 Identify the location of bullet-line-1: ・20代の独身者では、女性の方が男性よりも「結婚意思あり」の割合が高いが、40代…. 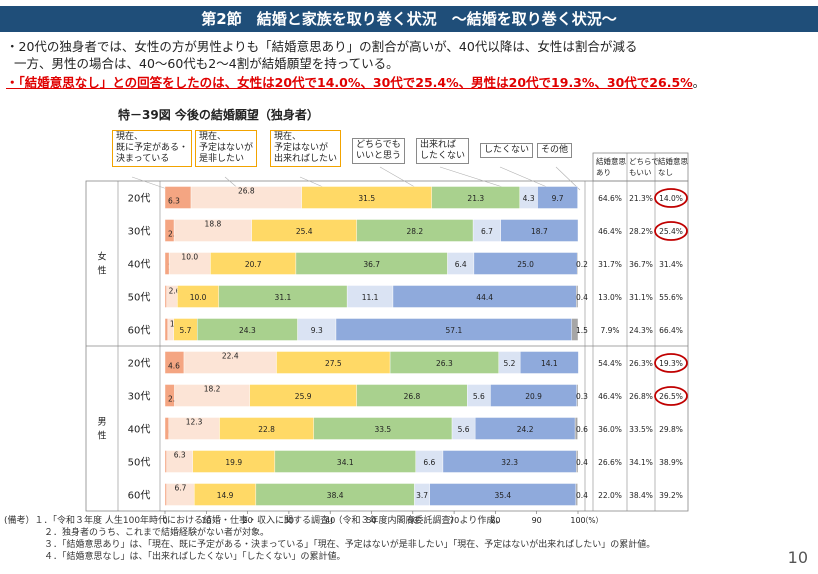
(322, 46).